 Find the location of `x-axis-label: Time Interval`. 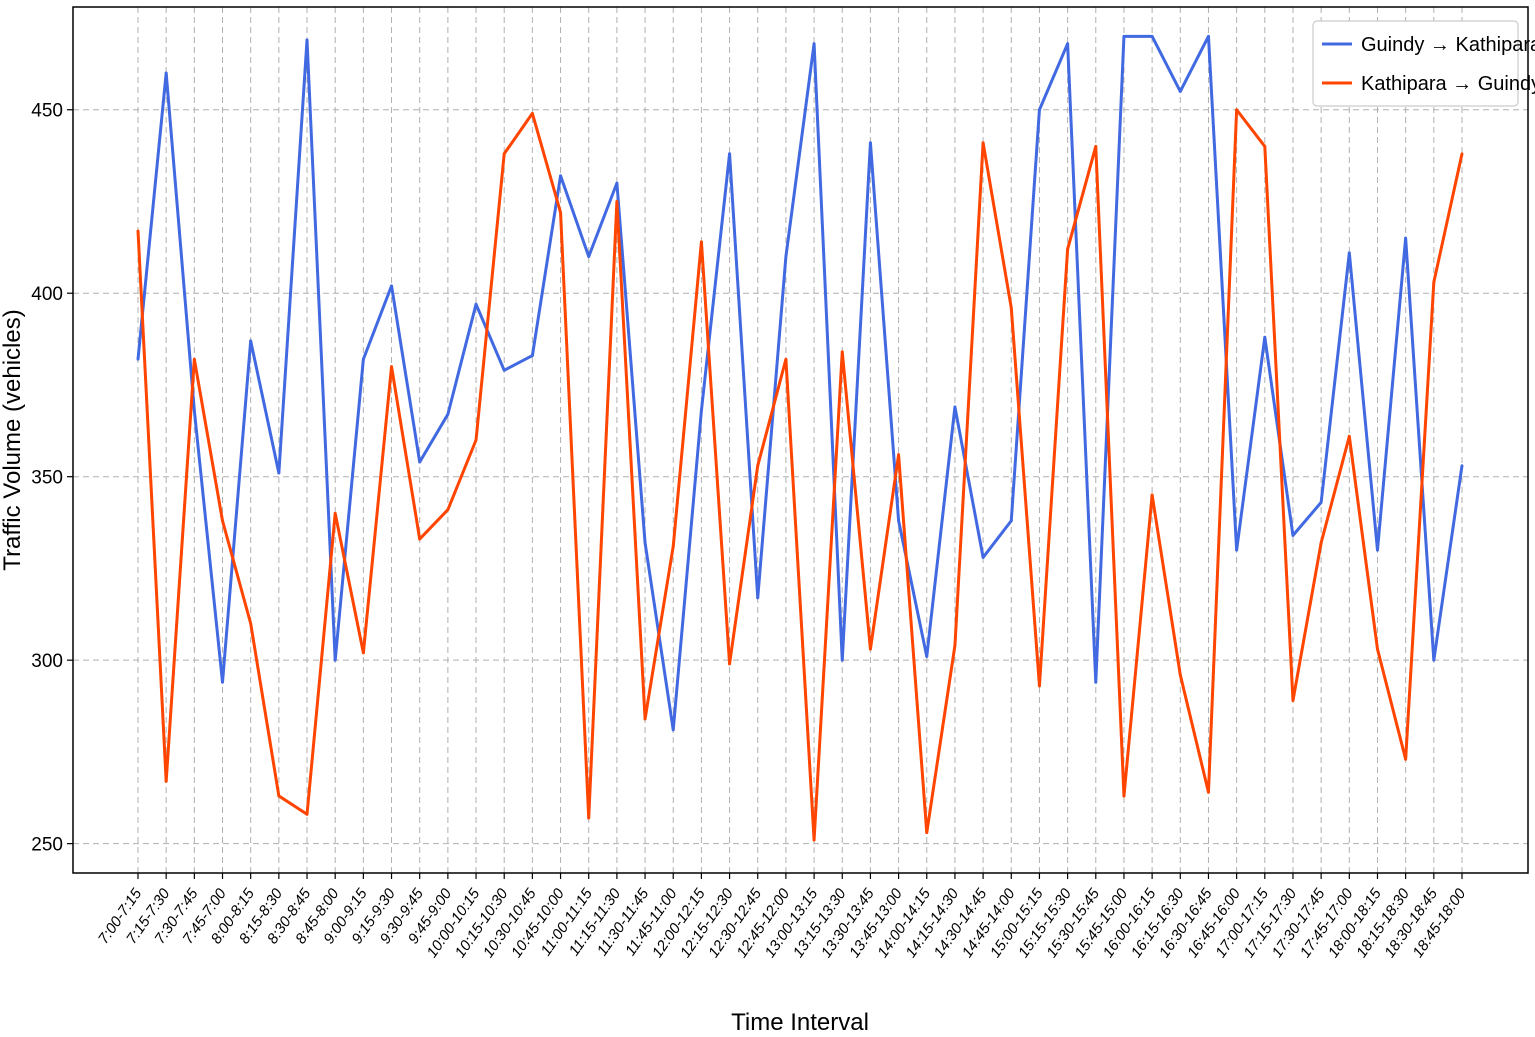

x-axis-label: Time Interval is located at coordinates (800, 1022).